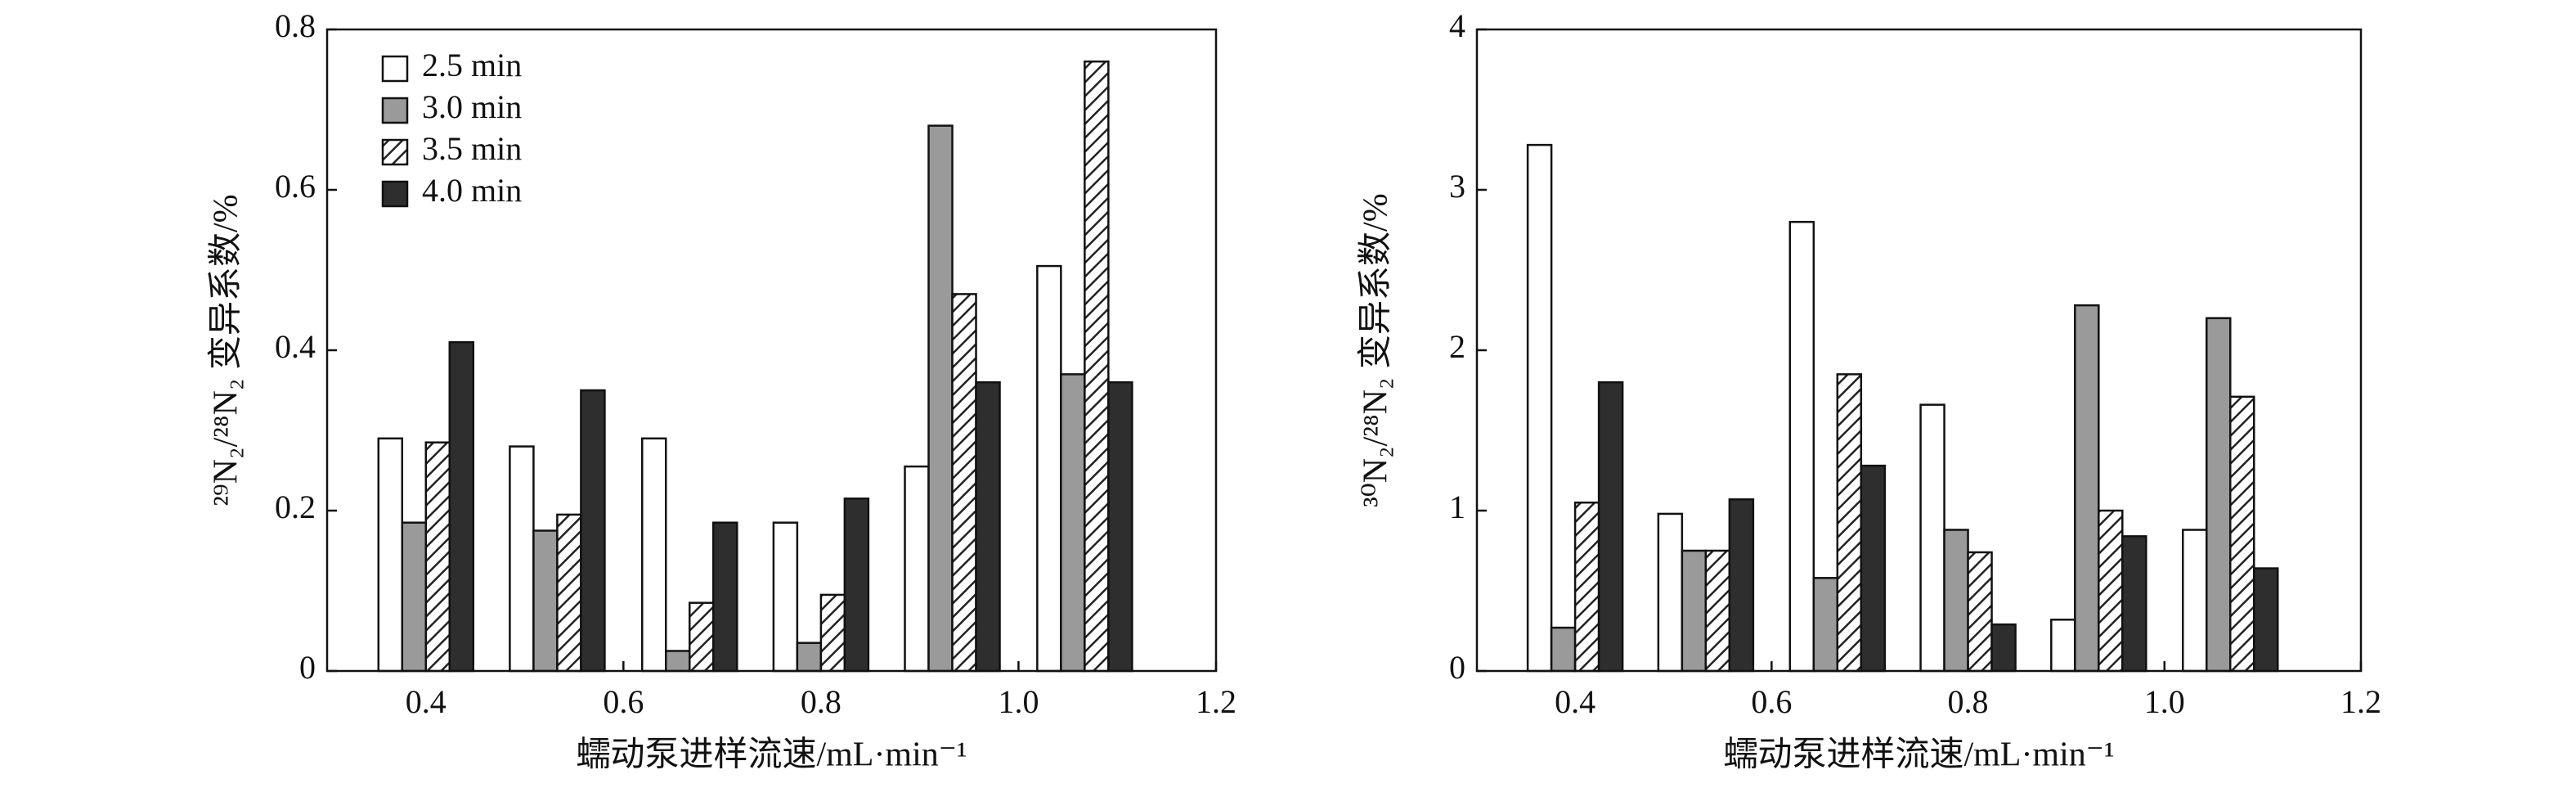 Image resolution: width=2576 pixels, height=788 pixels. I want to click on legend-label: 3.5 min, so click(472, 148).